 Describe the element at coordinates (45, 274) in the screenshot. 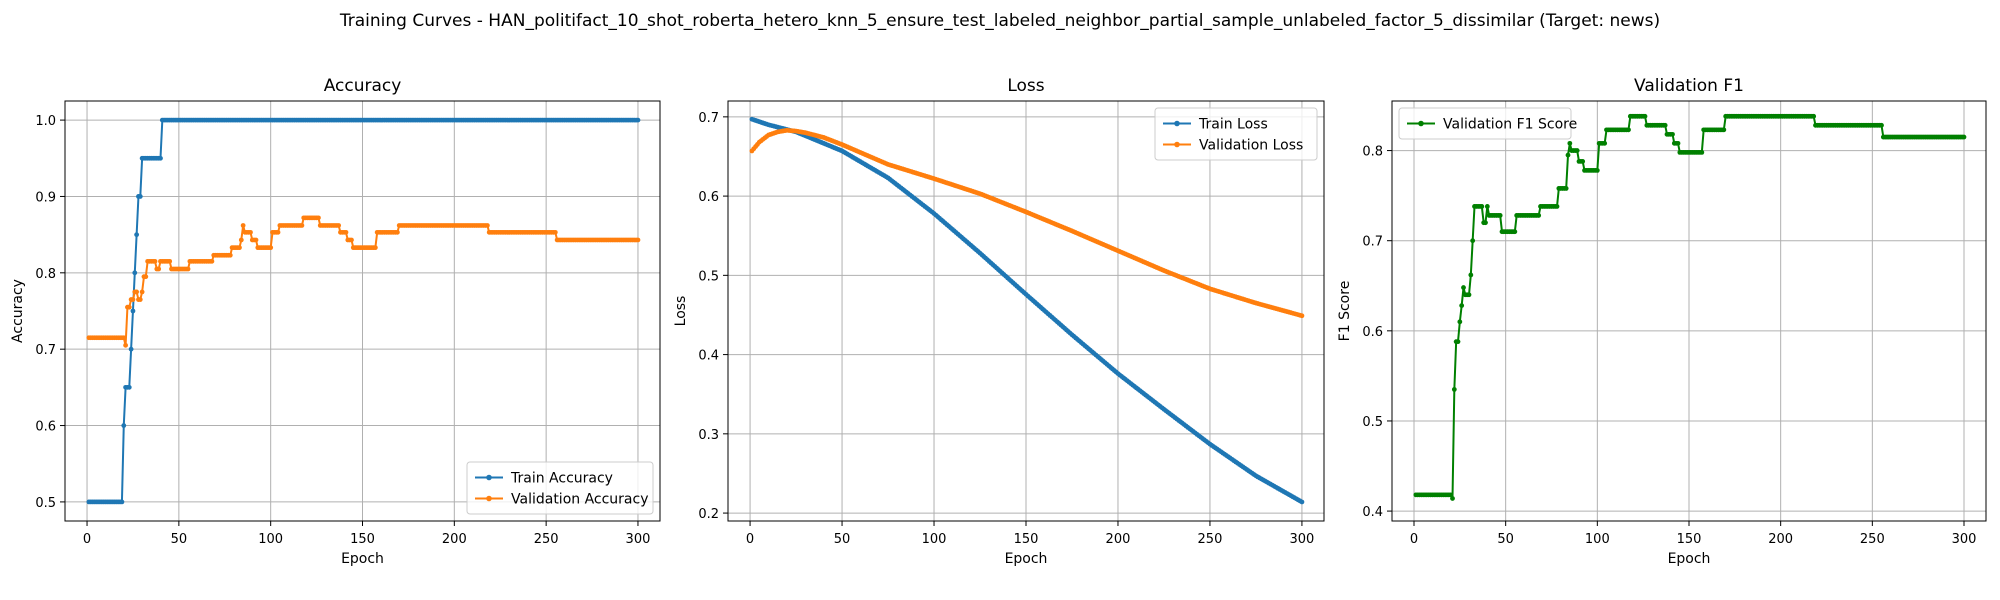

I see `y-tick-label: 0.8` at that location.